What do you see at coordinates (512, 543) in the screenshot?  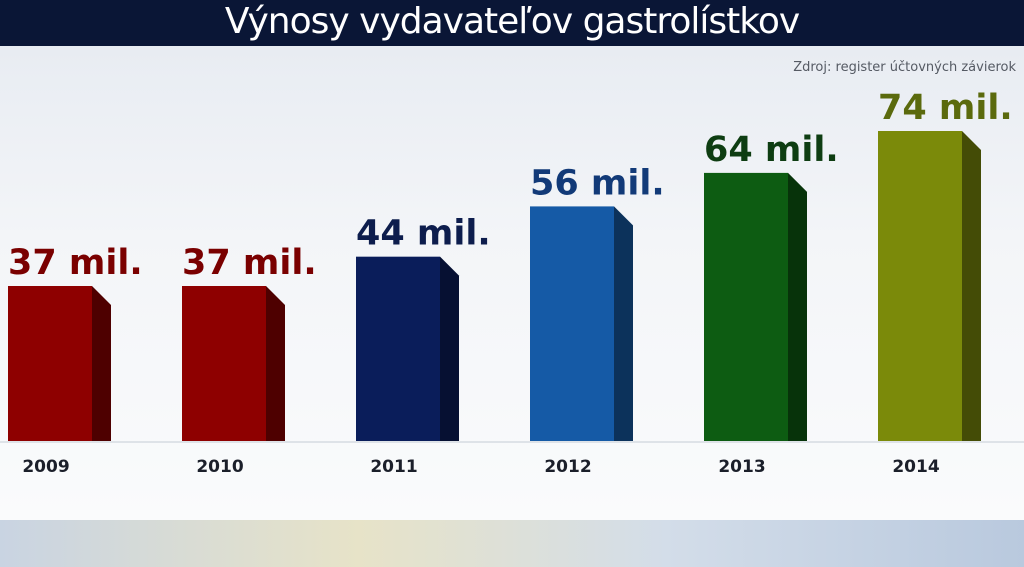 I see `footer-strip` at bounding box center [512, 543].